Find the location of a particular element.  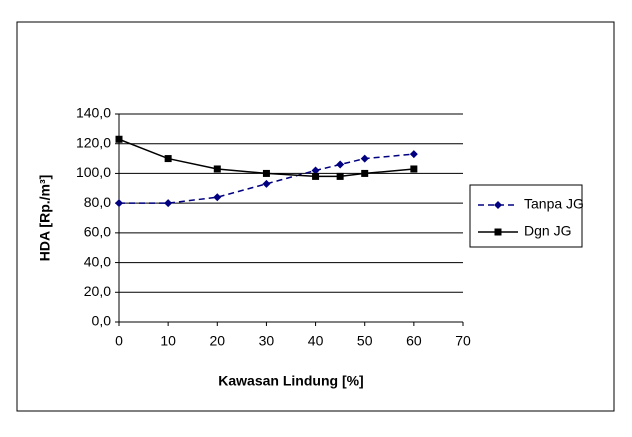

x-tick-label: 60 is located at coordinates (414, 341).